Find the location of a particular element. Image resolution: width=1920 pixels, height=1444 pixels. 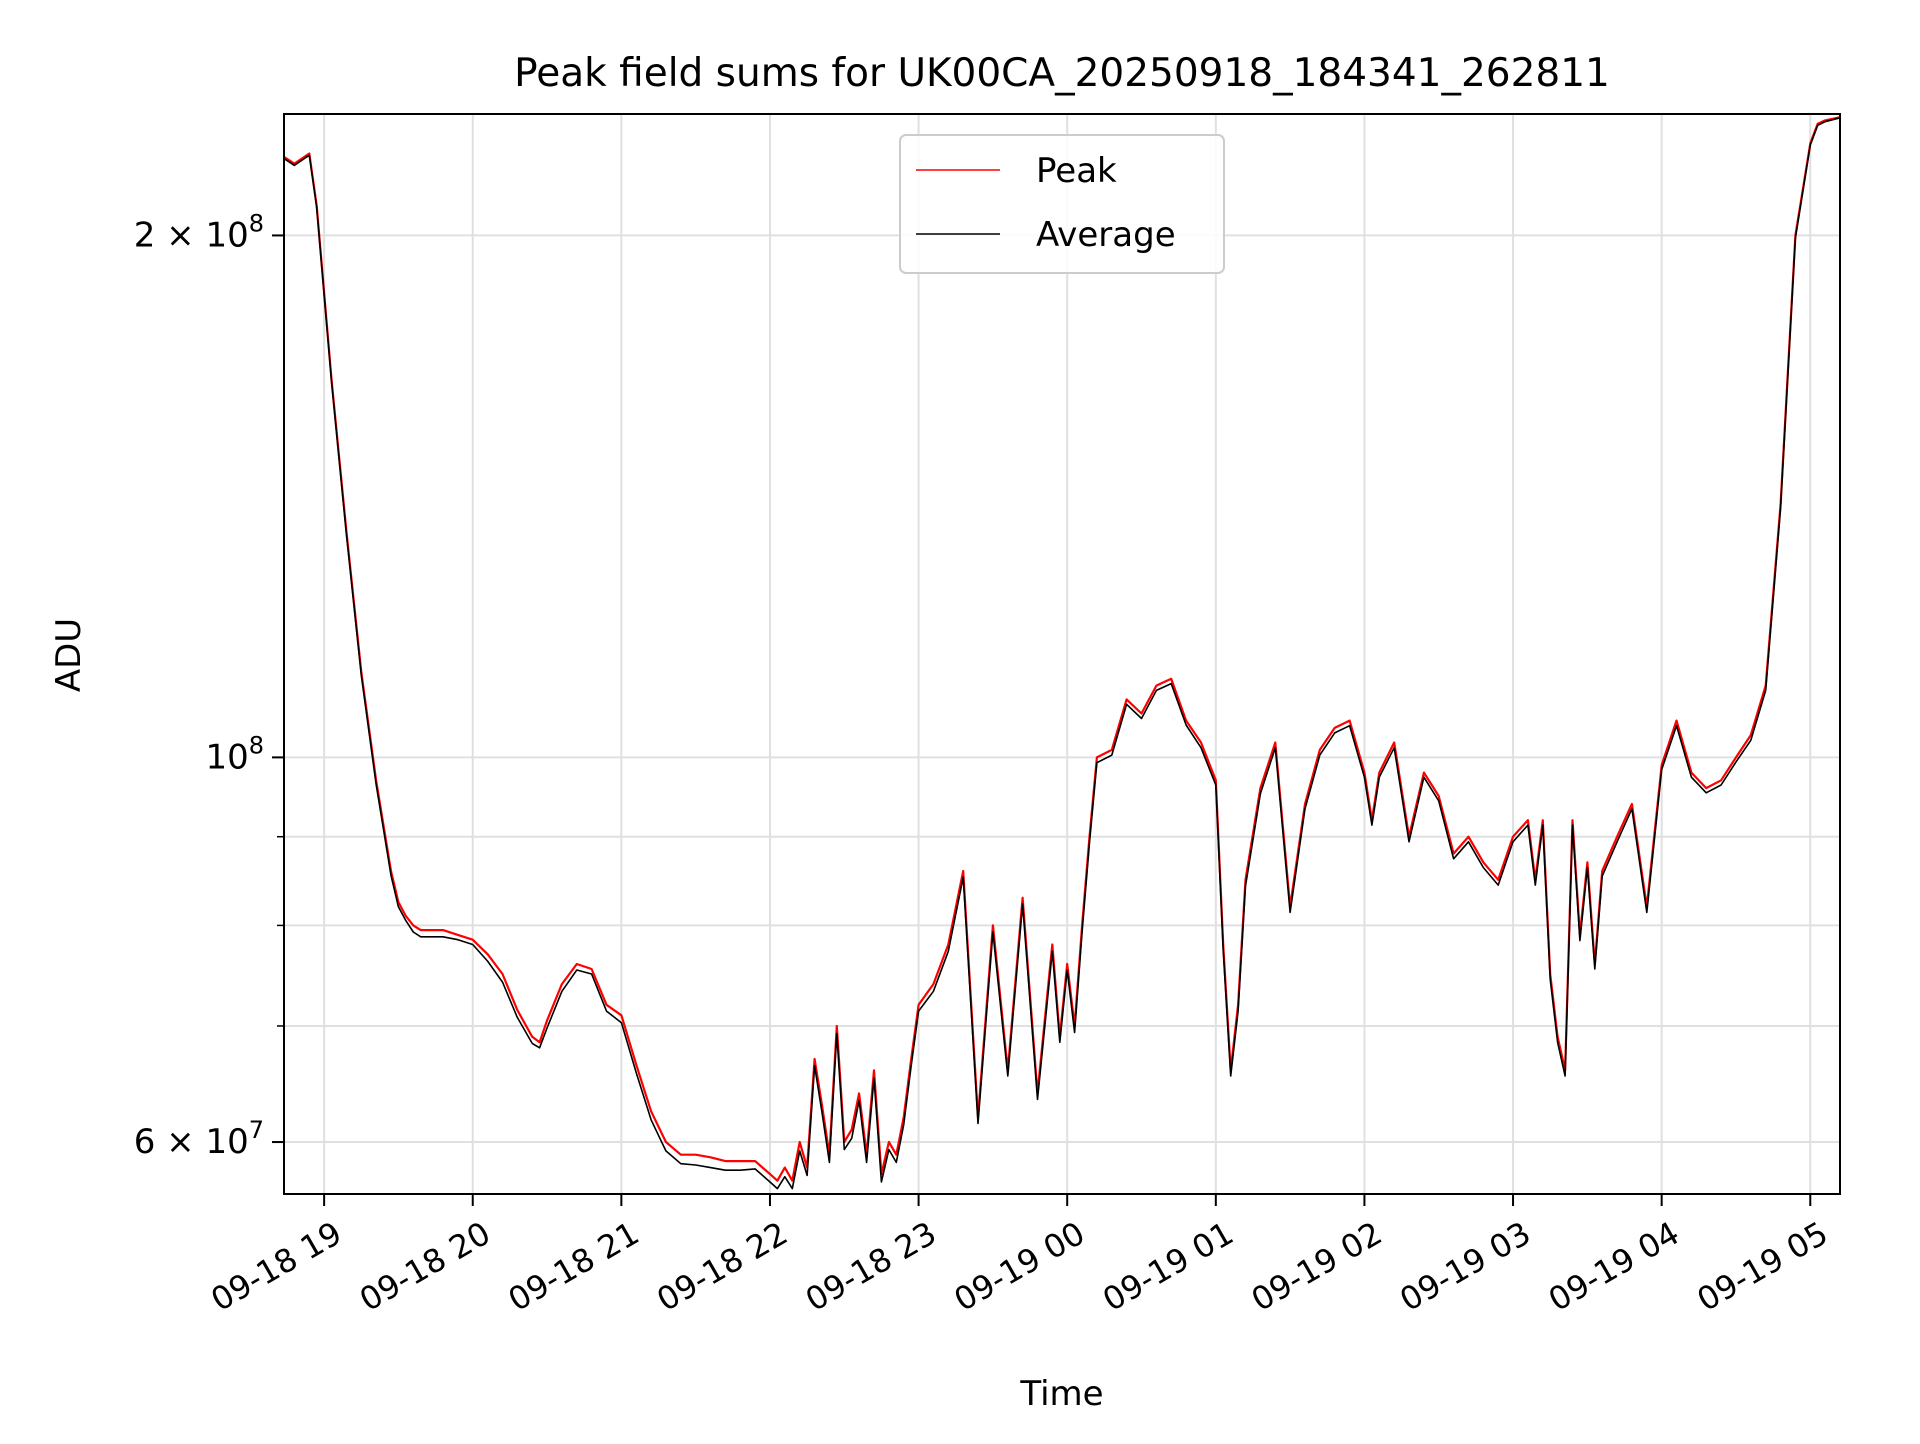

y-tick-label: 6 × 107 is located at coordinates (199, 1139).